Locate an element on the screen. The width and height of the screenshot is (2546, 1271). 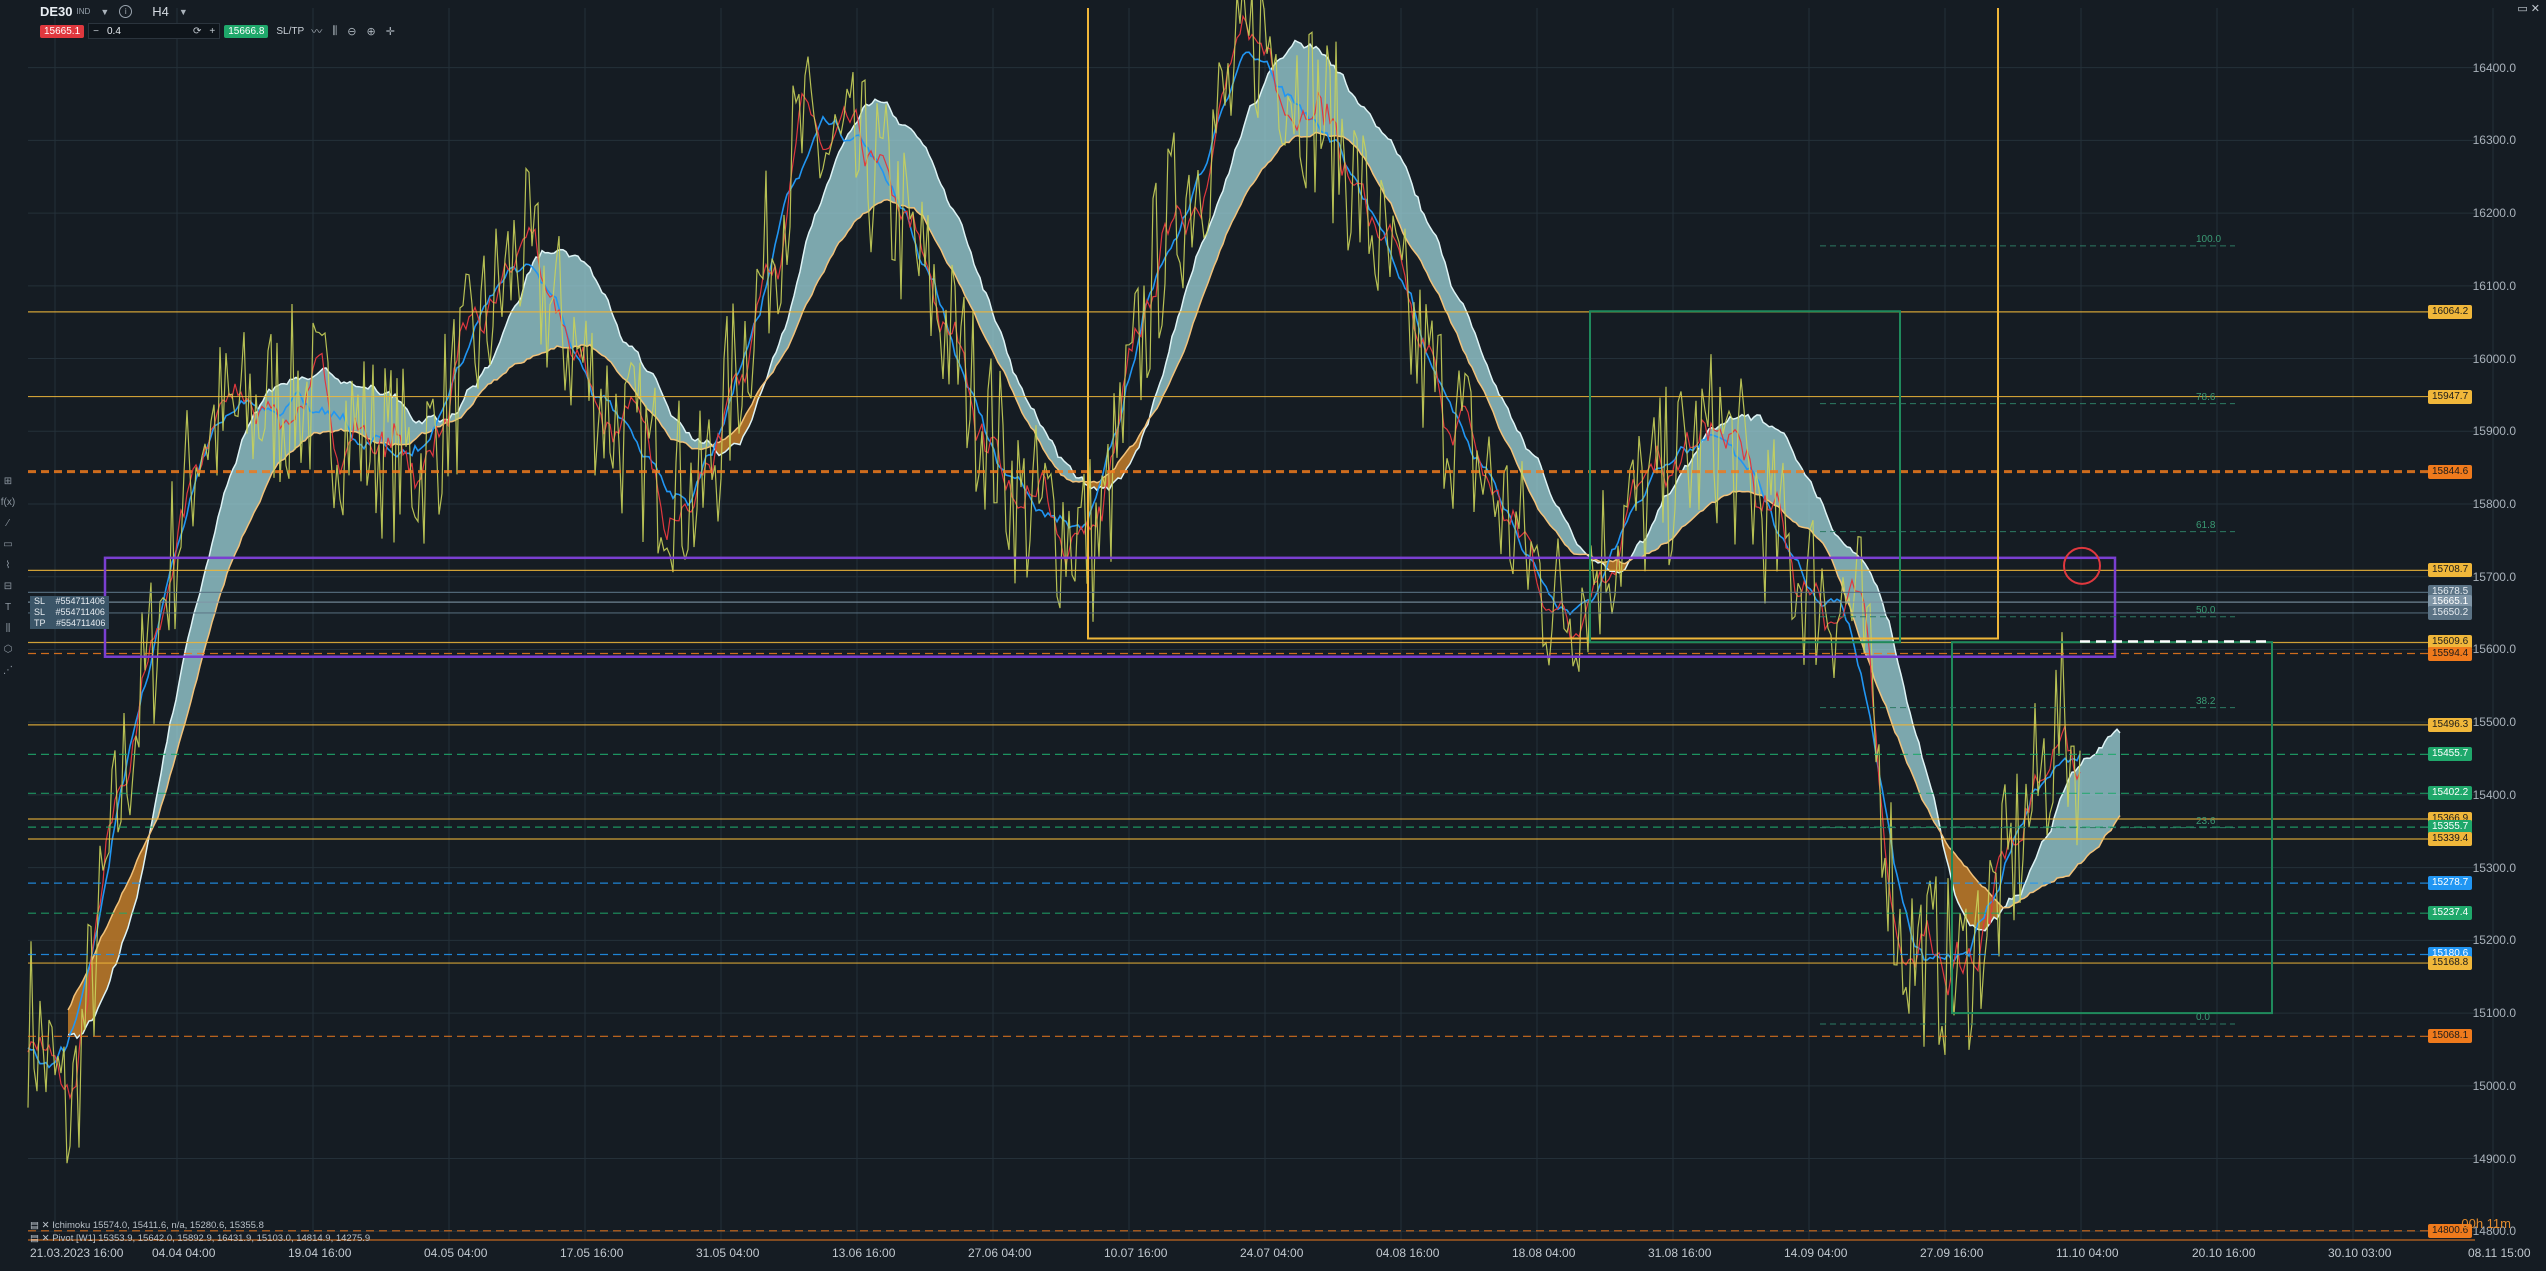
time-axis-label: 24.07 04:00 is located at coordinates (1272, 1253).